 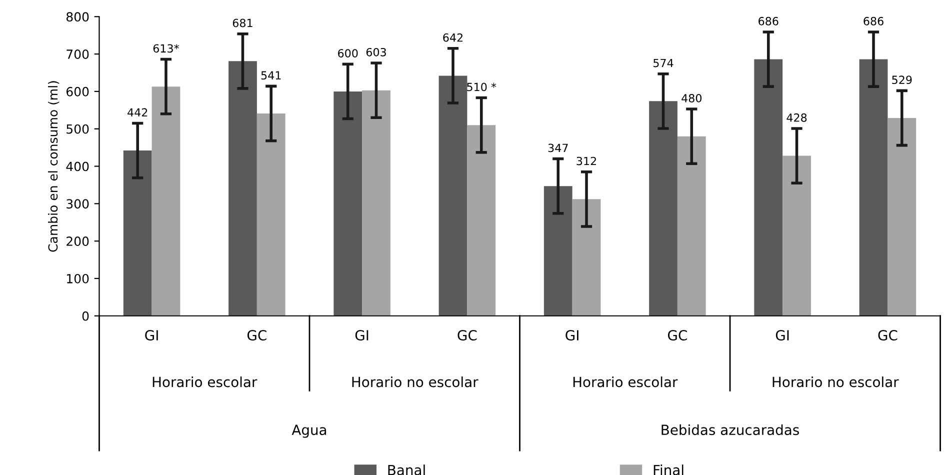 What do you see at coordinates (242, 23) in the screenshot?
I see `data-label: 681` at bounding box center [242, 23].